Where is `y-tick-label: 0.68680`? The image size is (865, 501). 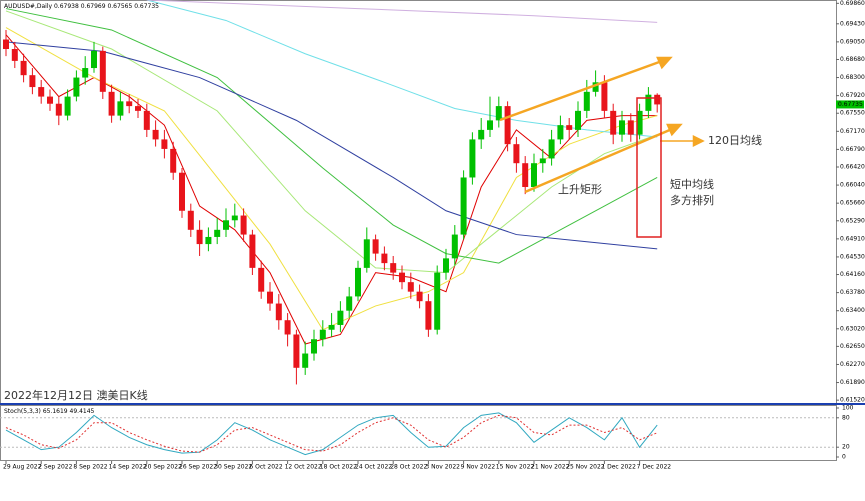 y-tick-label: 0.68680 is located at coordinates (852, 59).